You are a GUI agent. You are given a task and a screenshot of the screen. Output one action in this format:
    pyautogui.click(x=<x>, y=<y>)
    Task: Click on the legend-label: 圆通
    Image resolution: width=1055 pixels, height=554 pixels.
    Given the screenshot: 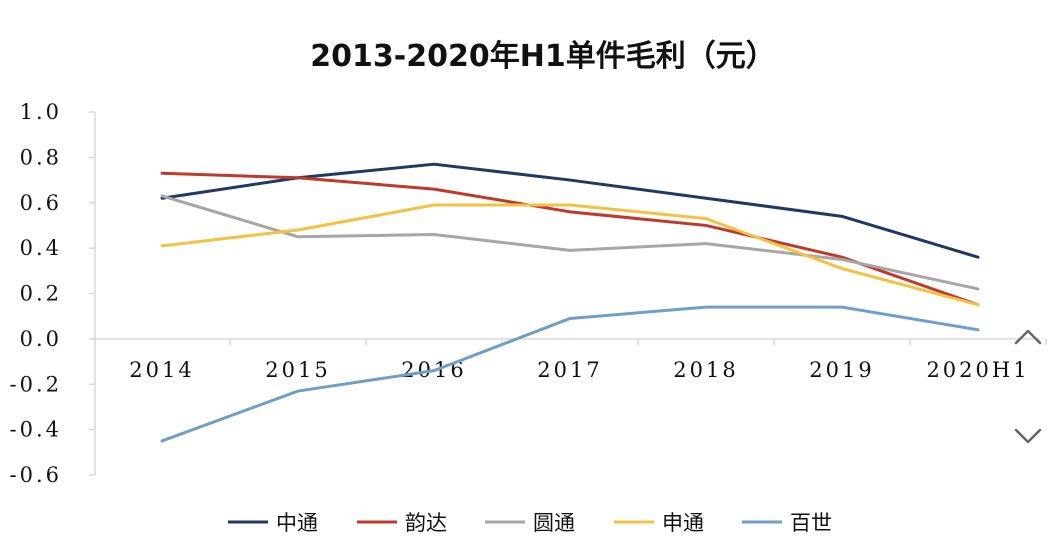 What is the action you would take?
    pyautogui.click(x=554, y=523)
    